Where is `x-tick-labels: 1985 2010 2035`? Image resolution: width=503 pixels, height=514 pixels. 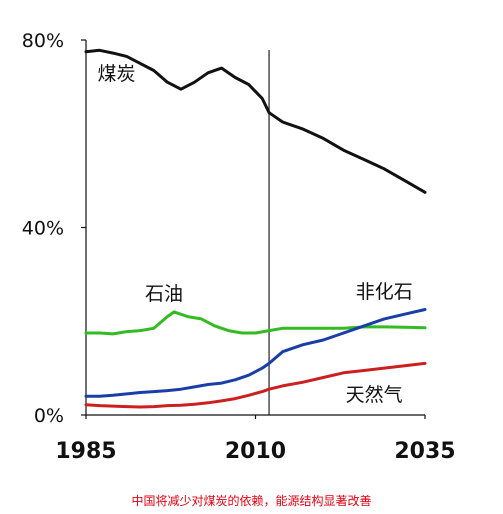 x-tick-labels: 1985 2010 2035 is located at coordinates (255, 451).